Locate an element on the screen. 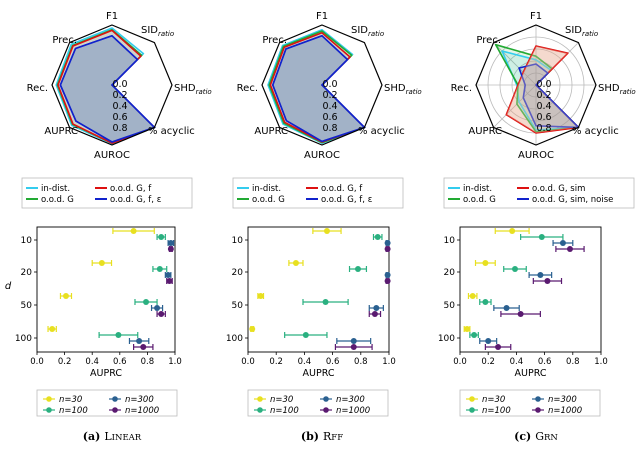 This screenshot has width=640, height=457. caption-grn: (c) GRN is located at coordinates (536, 436).